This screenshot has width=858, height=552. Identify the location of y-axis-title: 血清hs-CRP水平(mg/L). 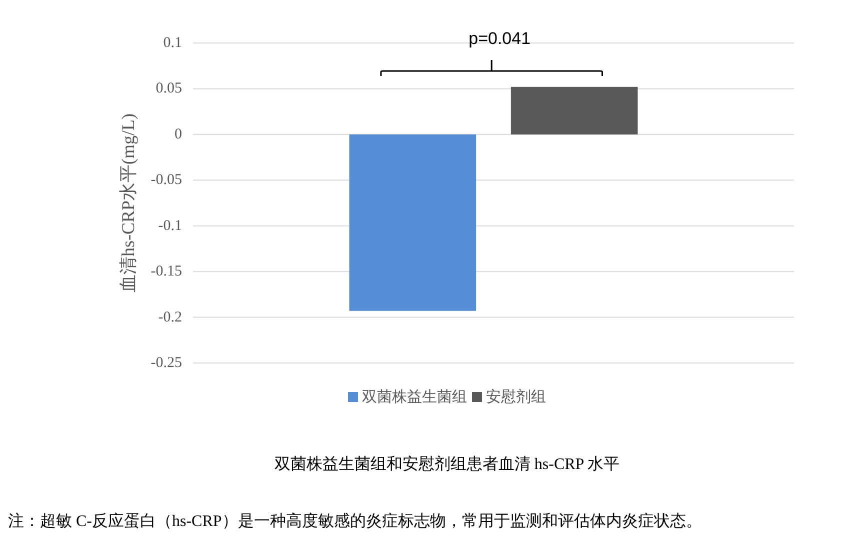
(128, 203).